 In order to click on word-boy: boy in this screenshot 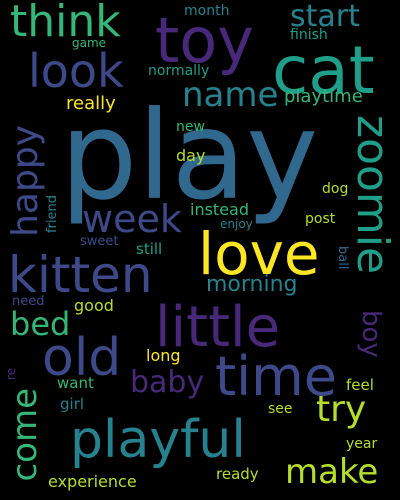, I will do `click(371, 334)`.